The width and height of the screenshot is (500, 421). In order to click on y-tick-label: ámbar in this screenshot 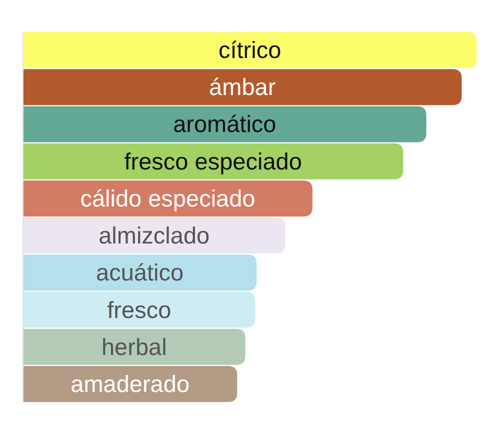, I will do `click(242, 87)`.